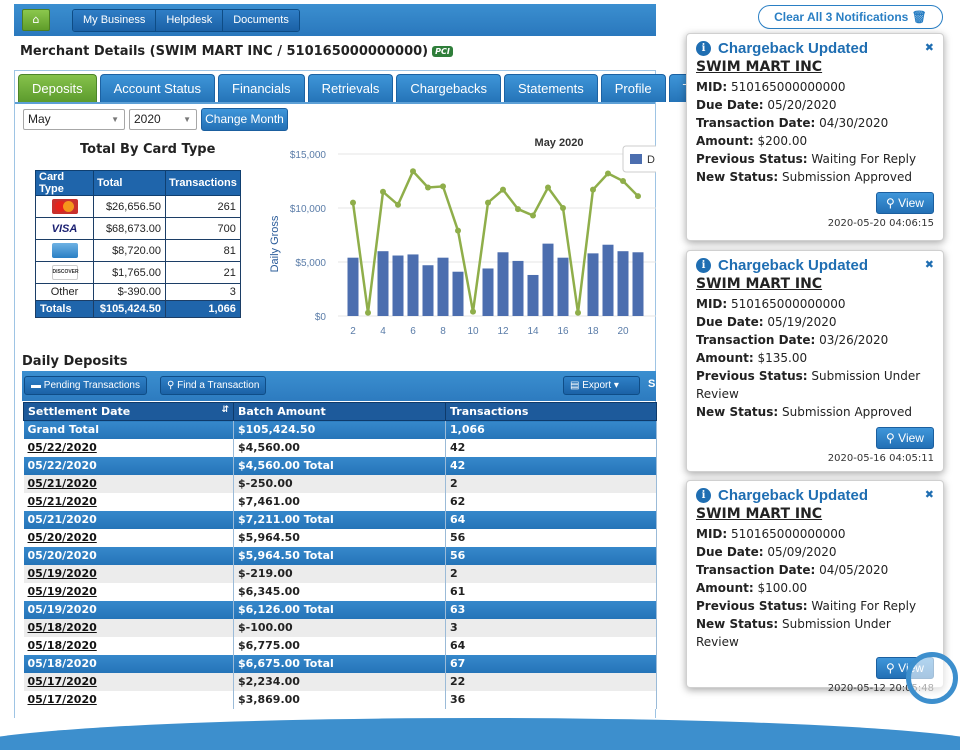 The image size is (960, 750). Describe the element at coordinates (57, 88) in the screenshot. I see `tab-deposits: Deposits` at that location.